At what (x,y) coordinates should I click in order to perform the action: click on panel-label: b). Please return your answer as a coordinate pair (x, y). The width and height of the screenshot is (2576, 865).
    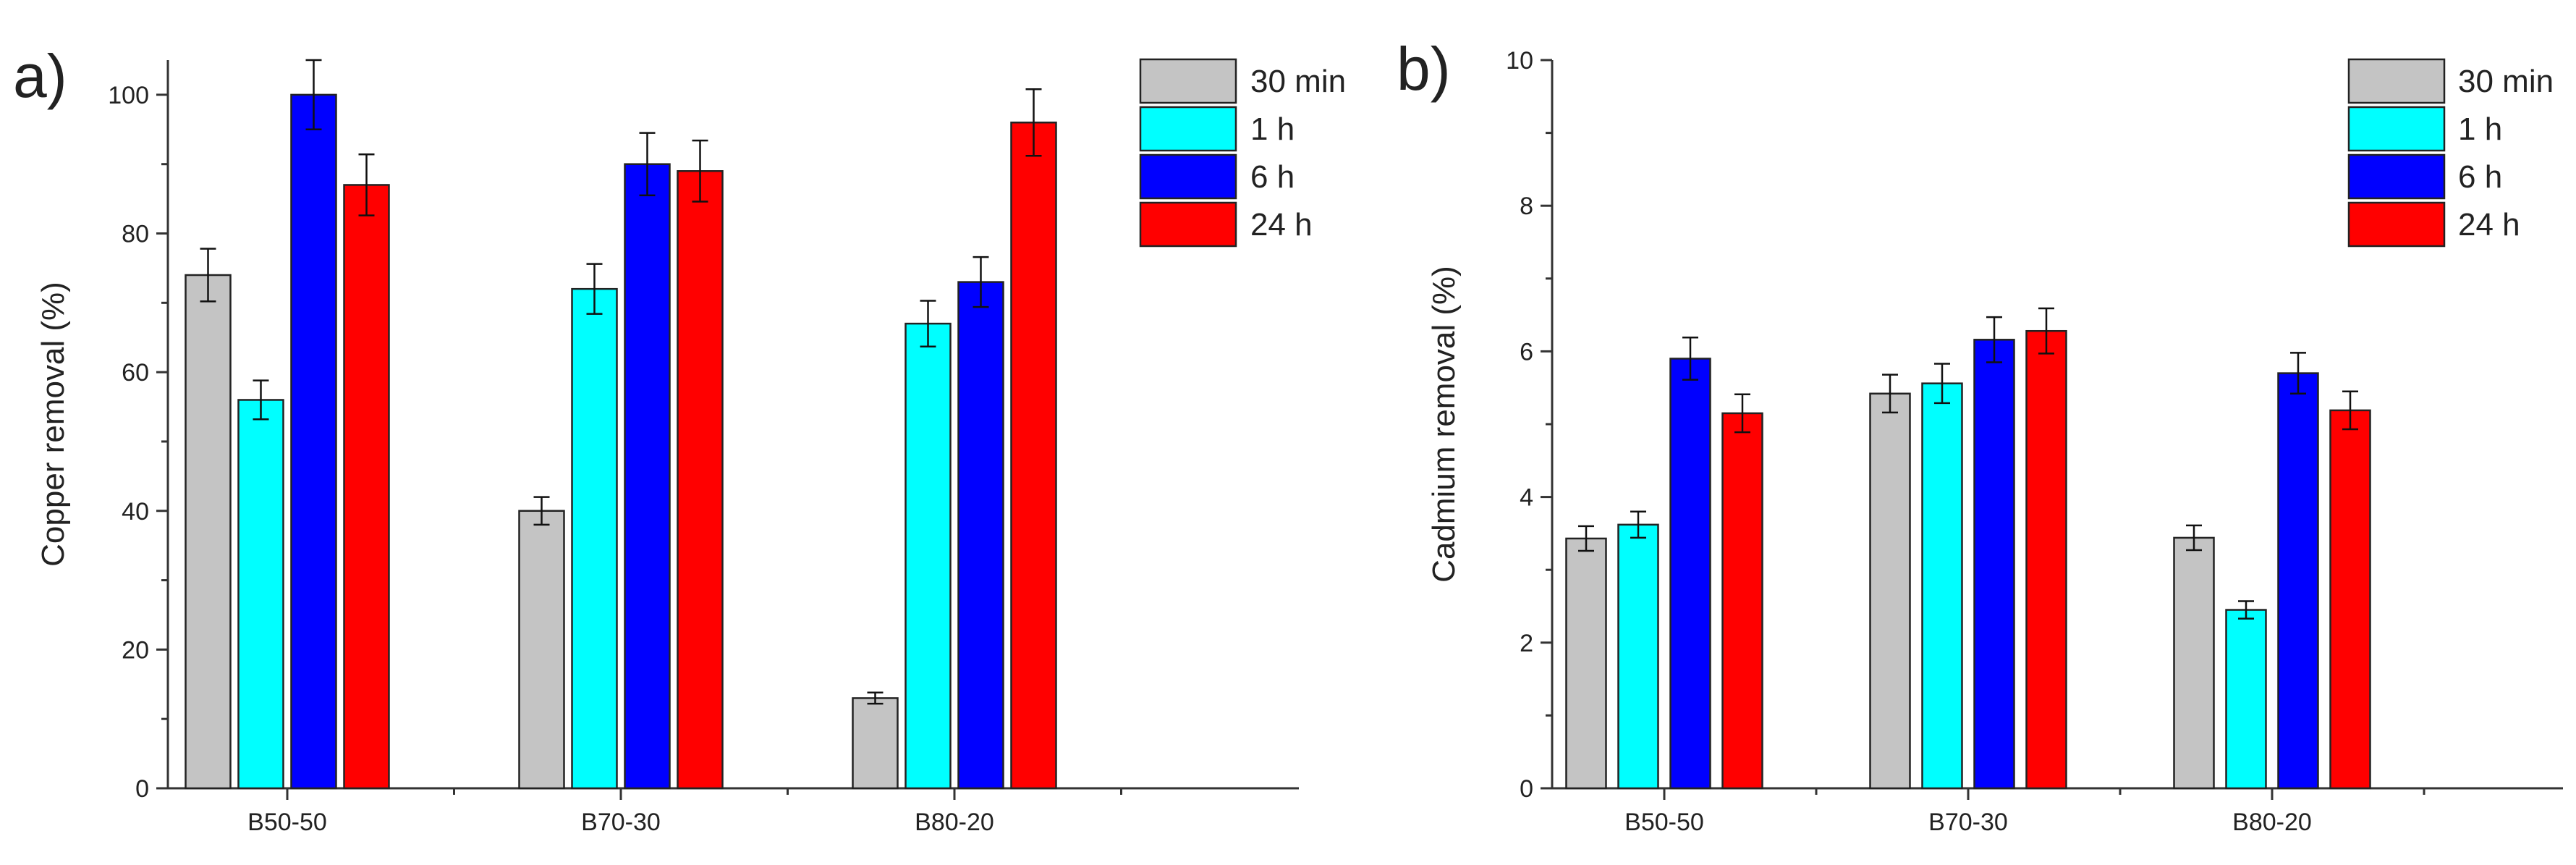
    Looking at the image, I should click on (1424, 69).